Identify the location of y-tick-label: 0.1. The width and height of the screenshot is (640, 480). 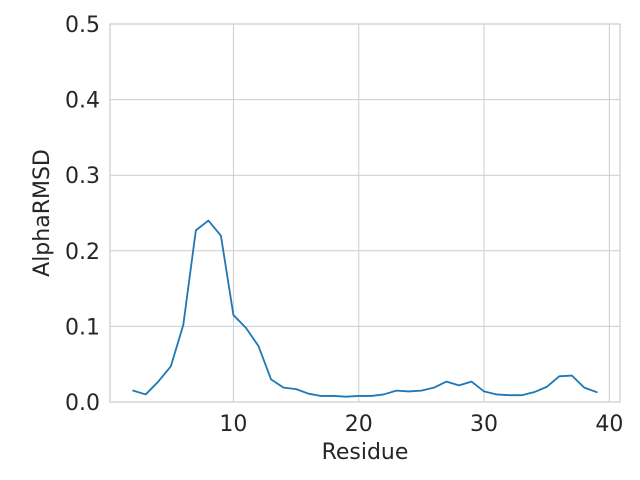
(82, 327).